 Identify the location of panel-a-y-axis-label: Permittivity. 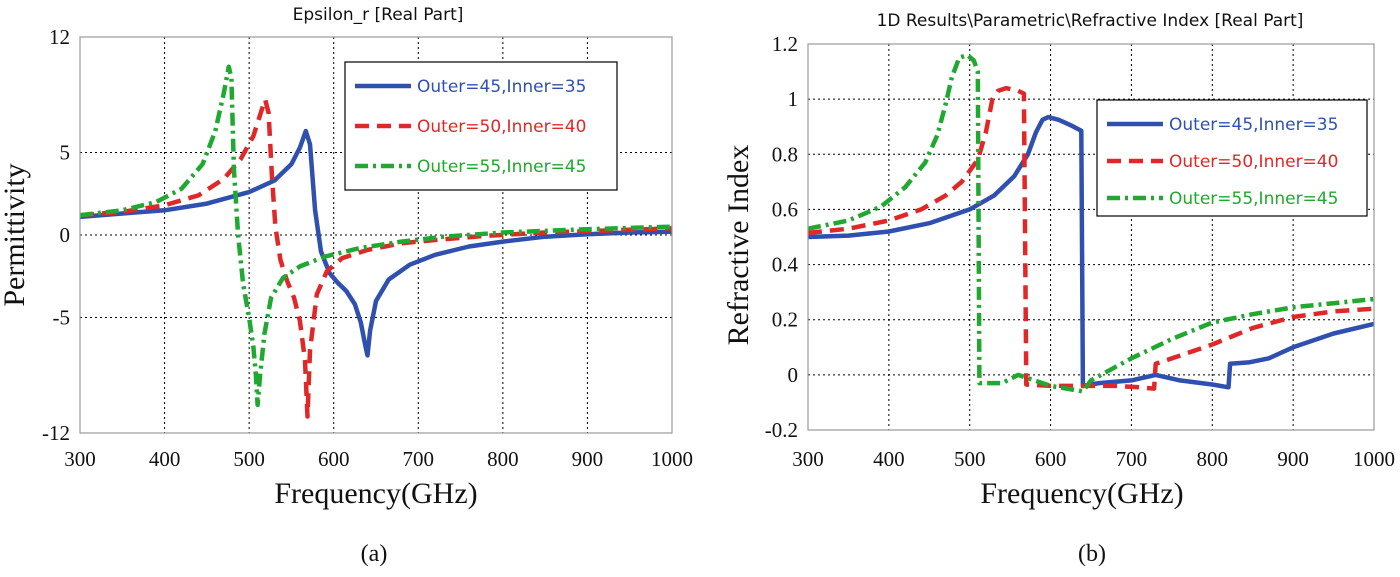
(15, 234).